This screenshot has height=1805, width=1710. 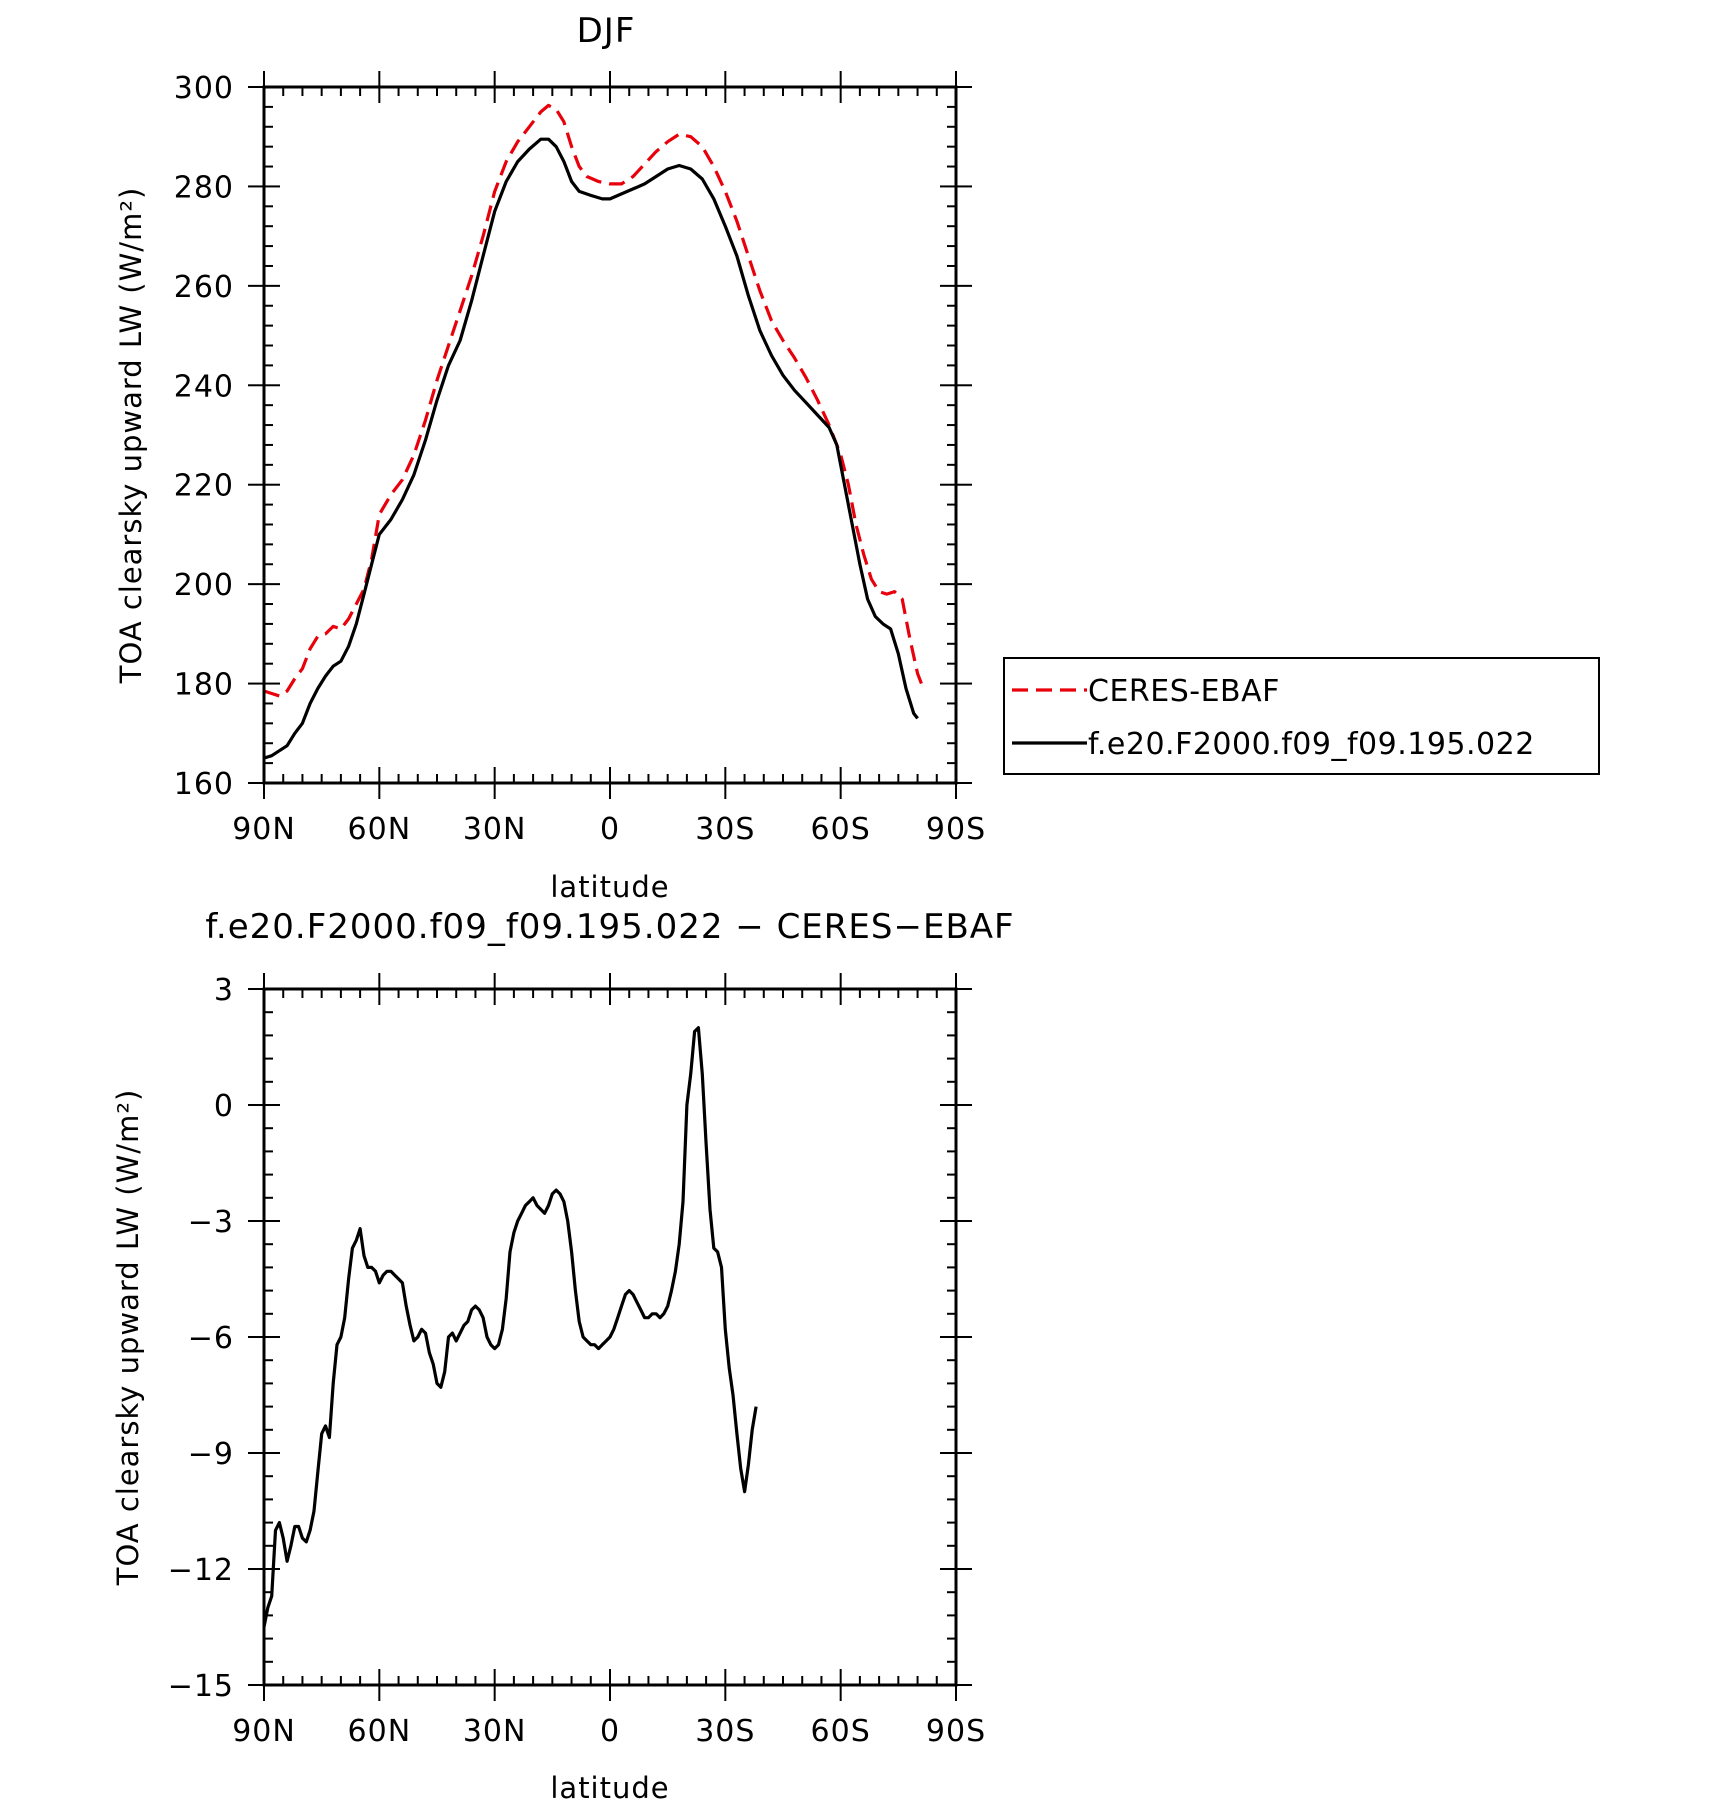 What do you see at coordinates (201, 1570) in the screenshot?
I see `y-tick-label: −12` at bounding box center [201, 1570].